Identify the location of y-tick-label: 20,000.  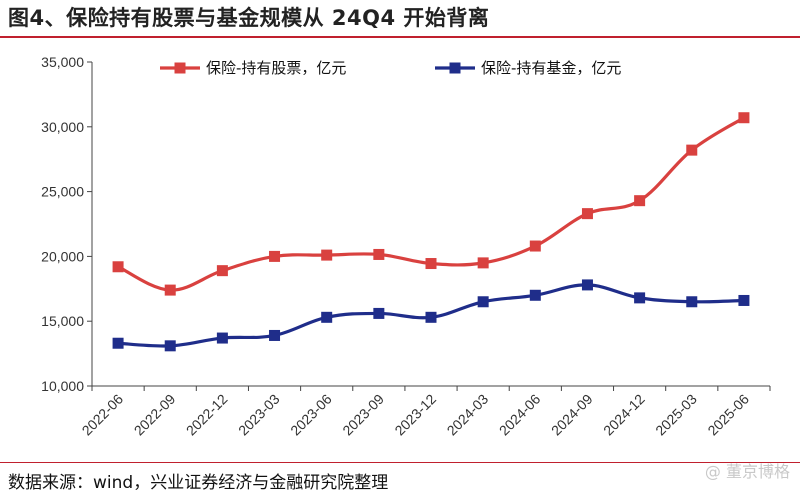
(62, 256).